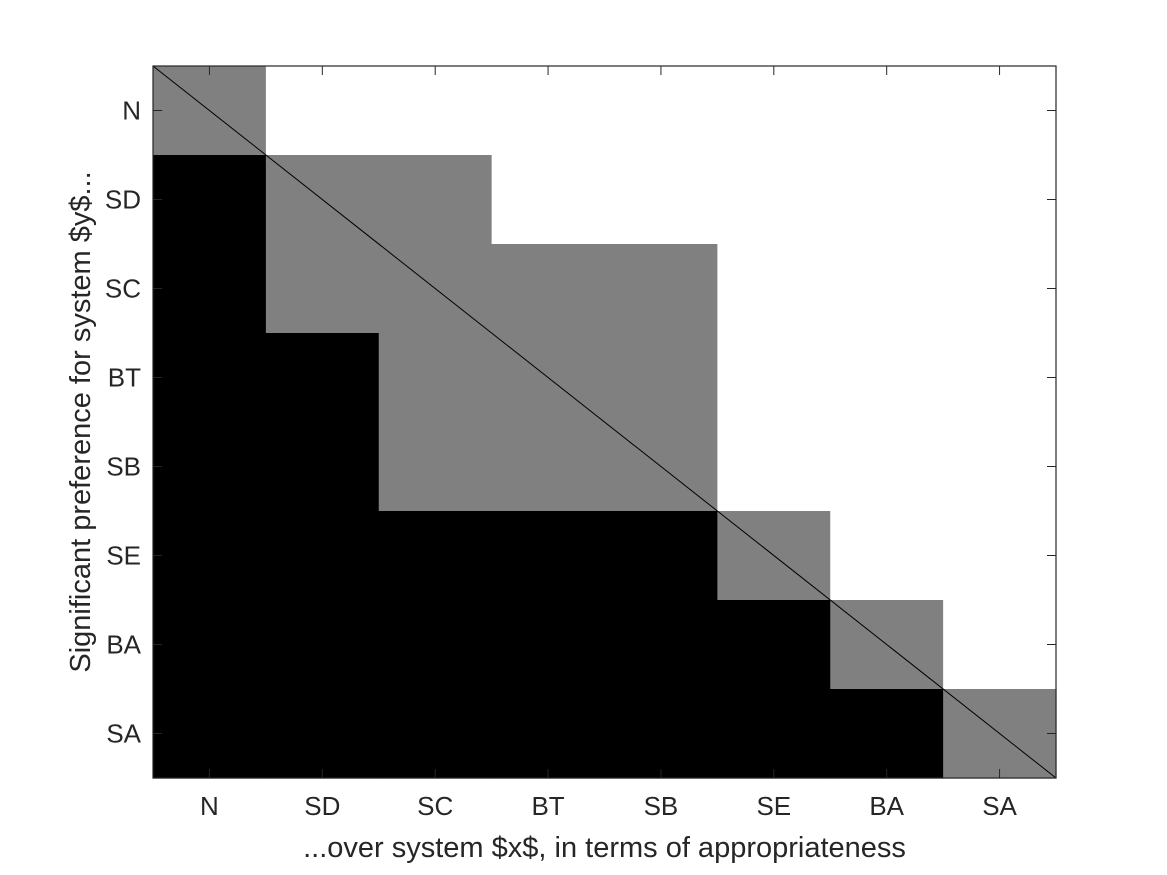 The image size is (1167, 875). What do you see at coordinates (123, 556) in the screenshot?
I see `y-tick-label: SE` at bounding box center [123, 556].